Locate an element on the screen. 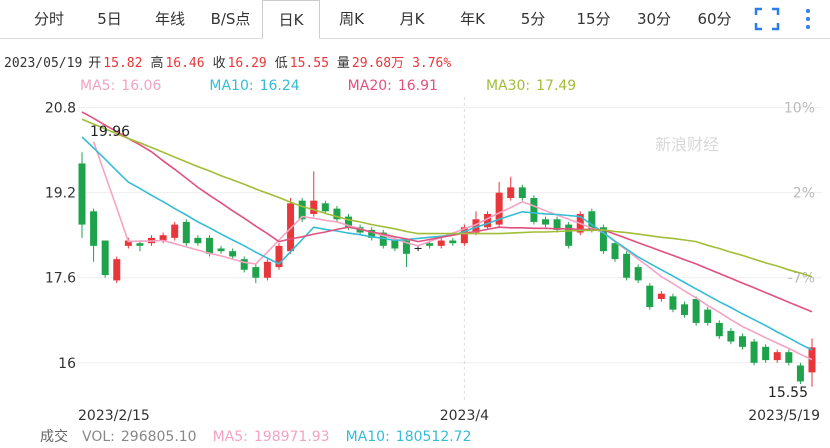 The image size is (830, 448). x-tick-label: 2023/4 is located at coordinates (464, 416).